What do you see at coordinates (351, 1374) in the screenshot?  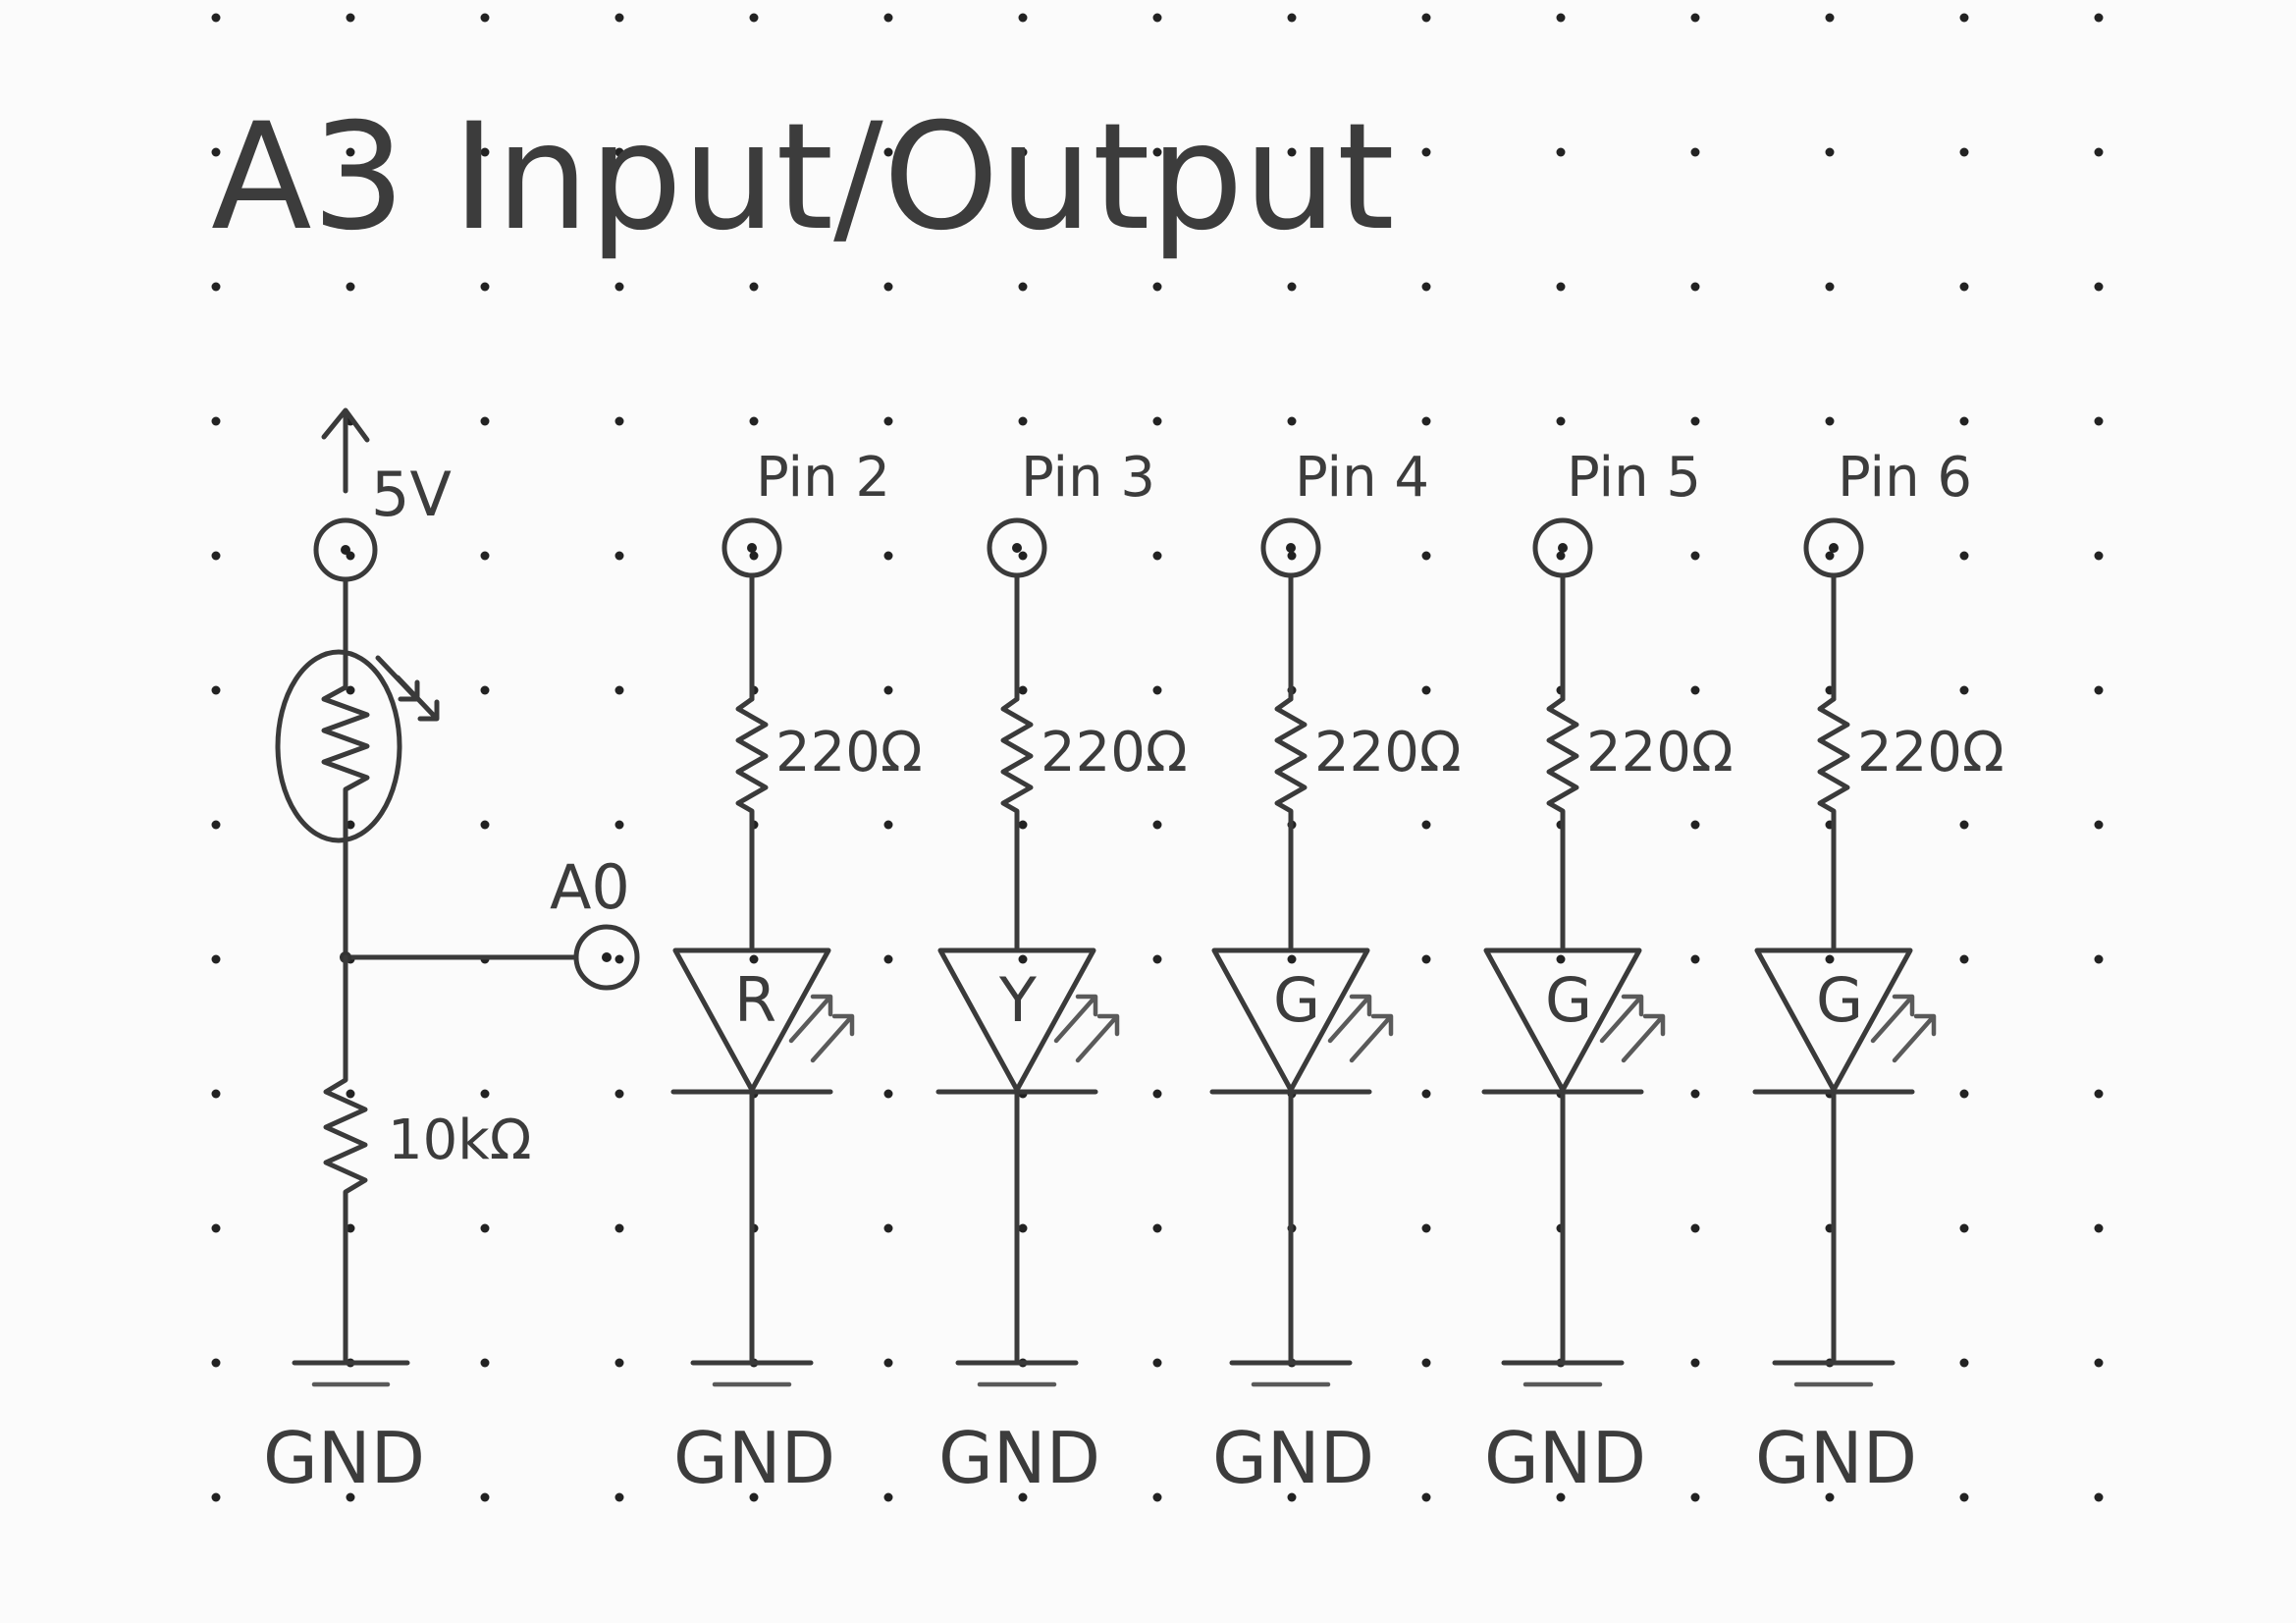 I see `ground-icon` at bounding box center [351, 1374].